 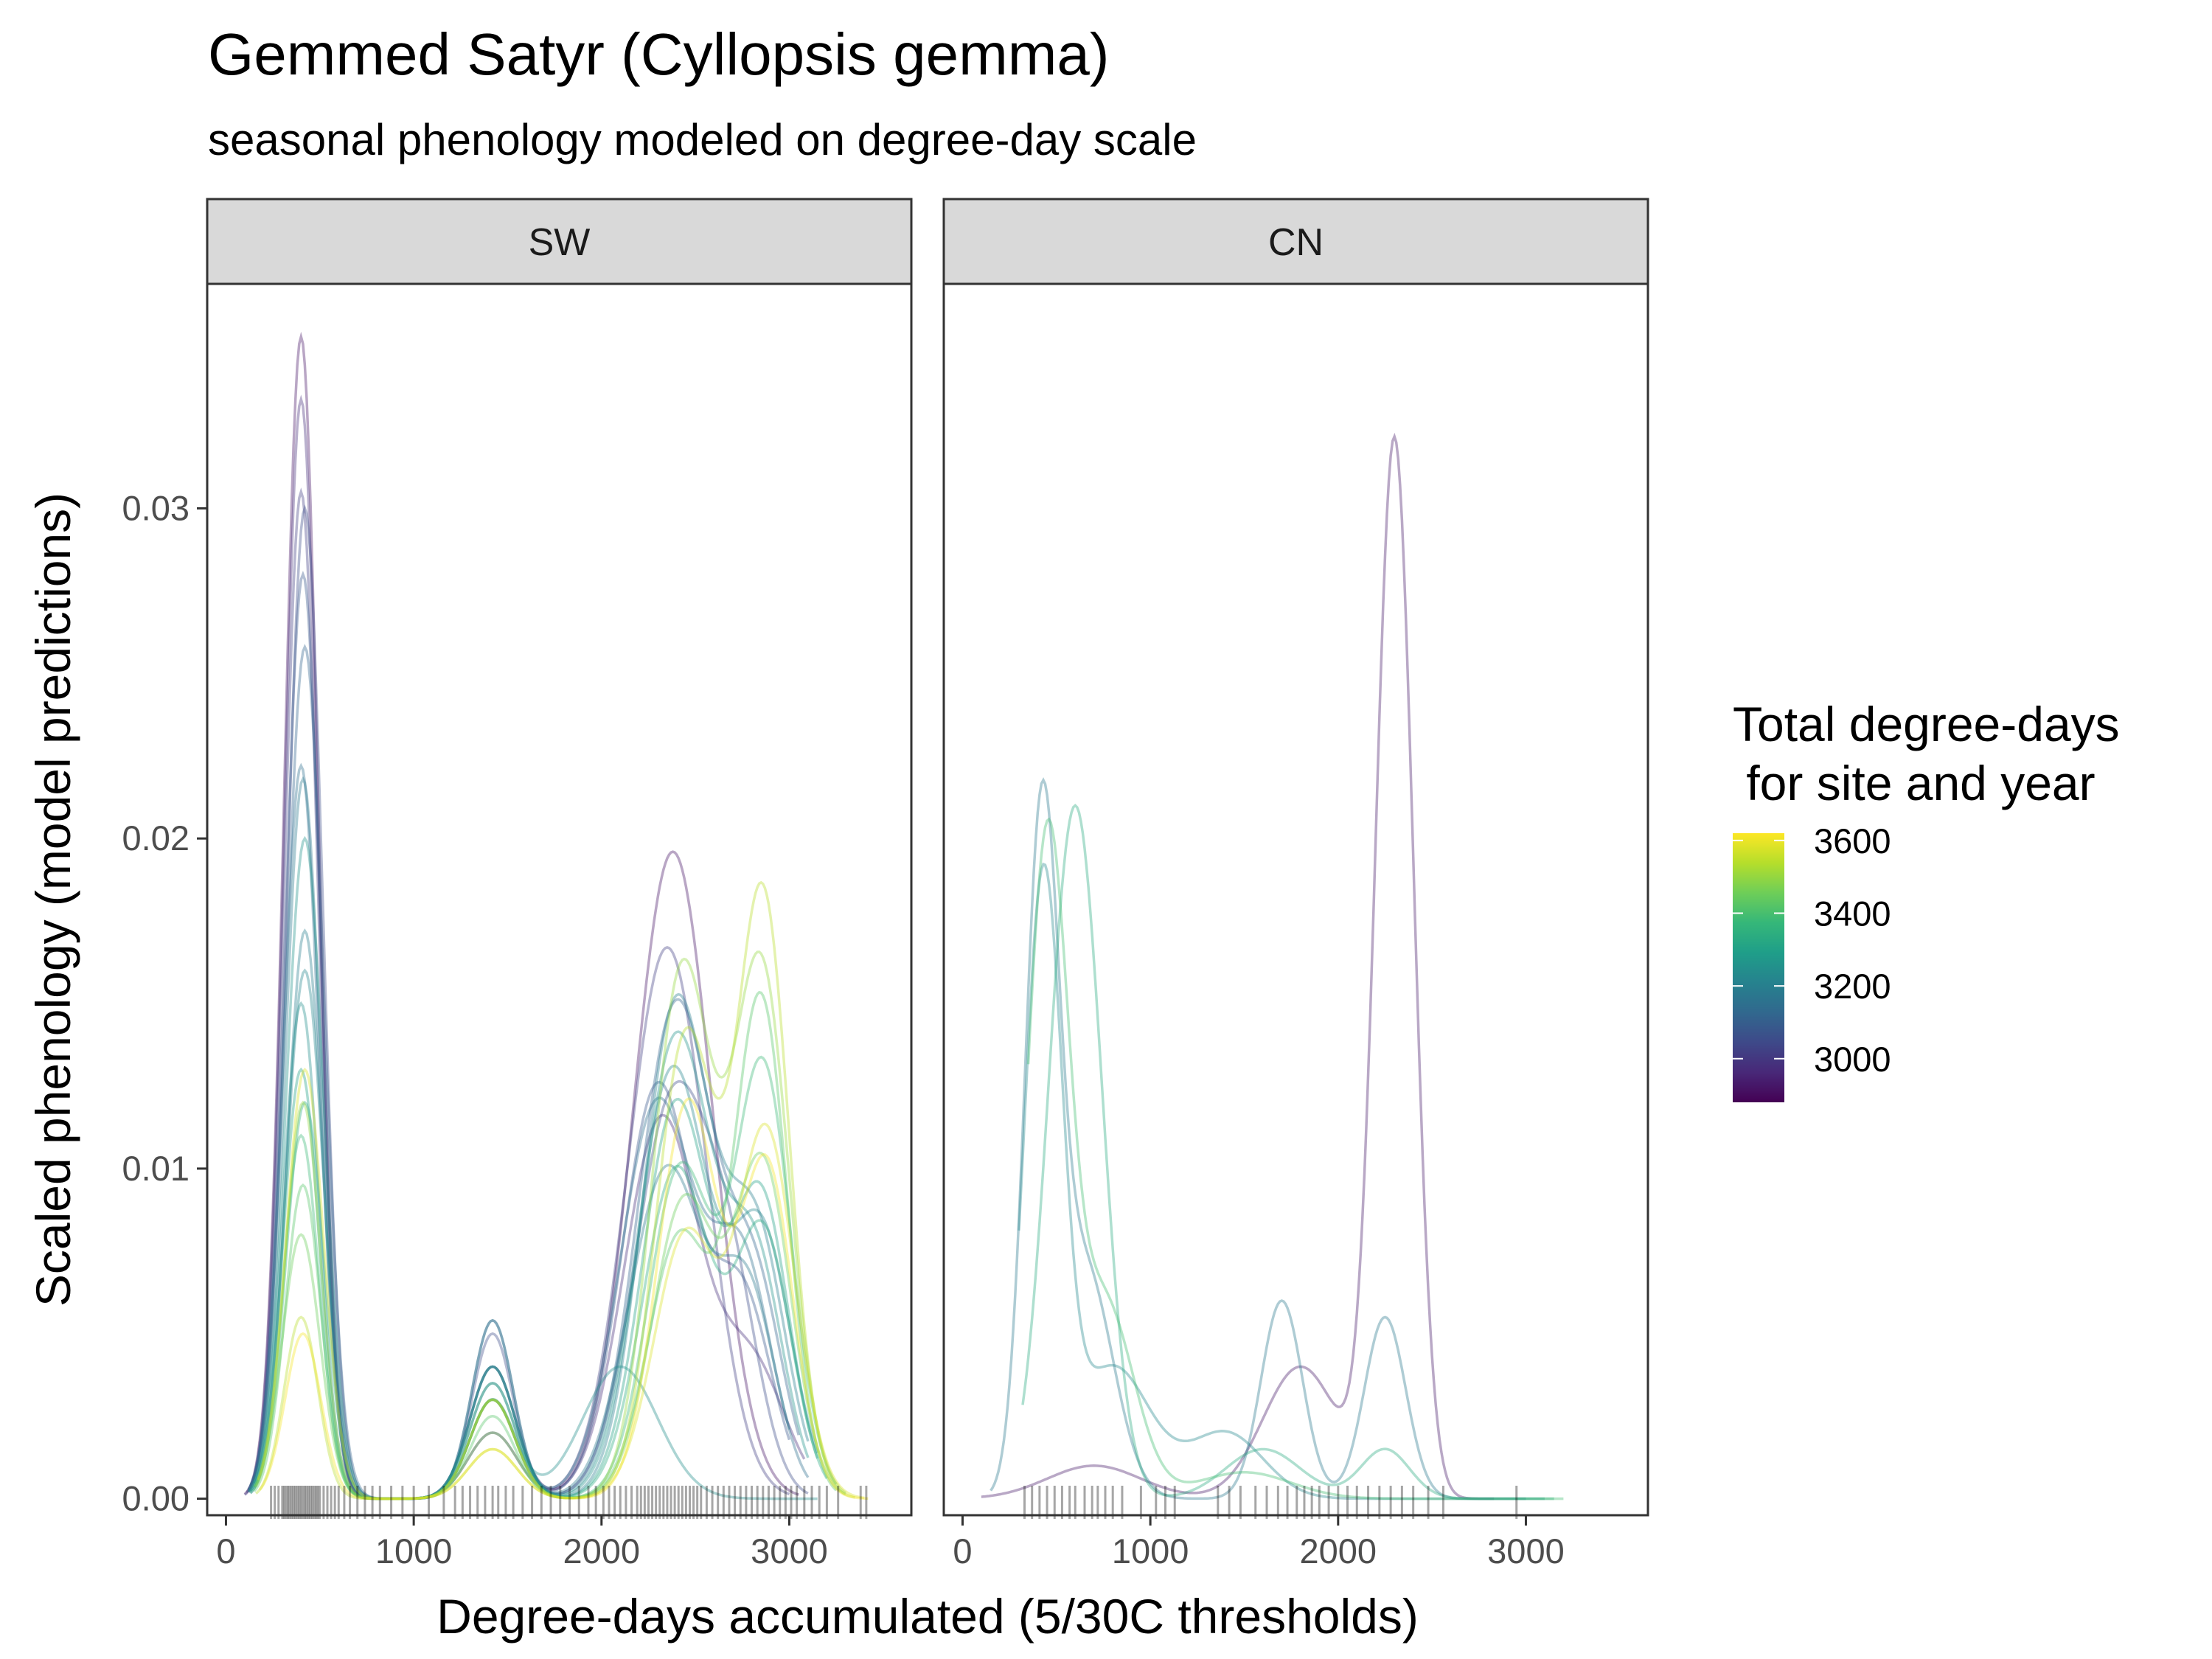 I want to click on y-tick-label: 0.02, so click(x=155, y=838).